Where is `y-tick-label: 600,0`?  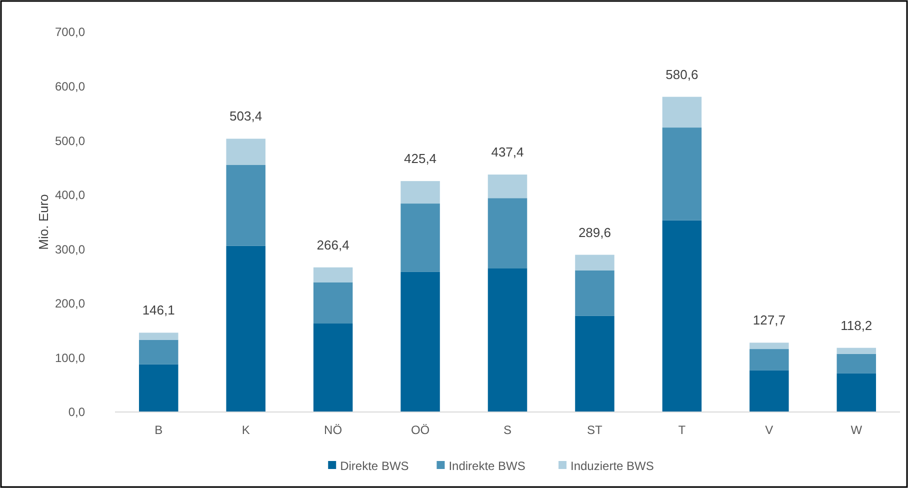
y-tick-label: 600,0 is located at coordinates (70, 86).